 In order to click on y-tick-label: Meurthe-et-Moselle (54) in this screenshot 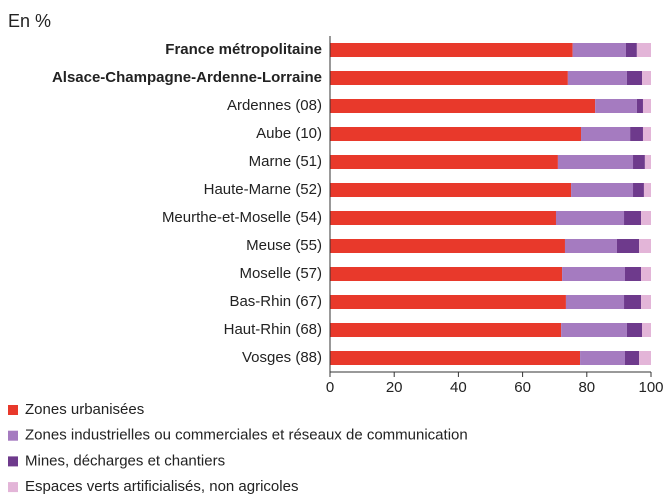, I will do `click(242, 217)`.